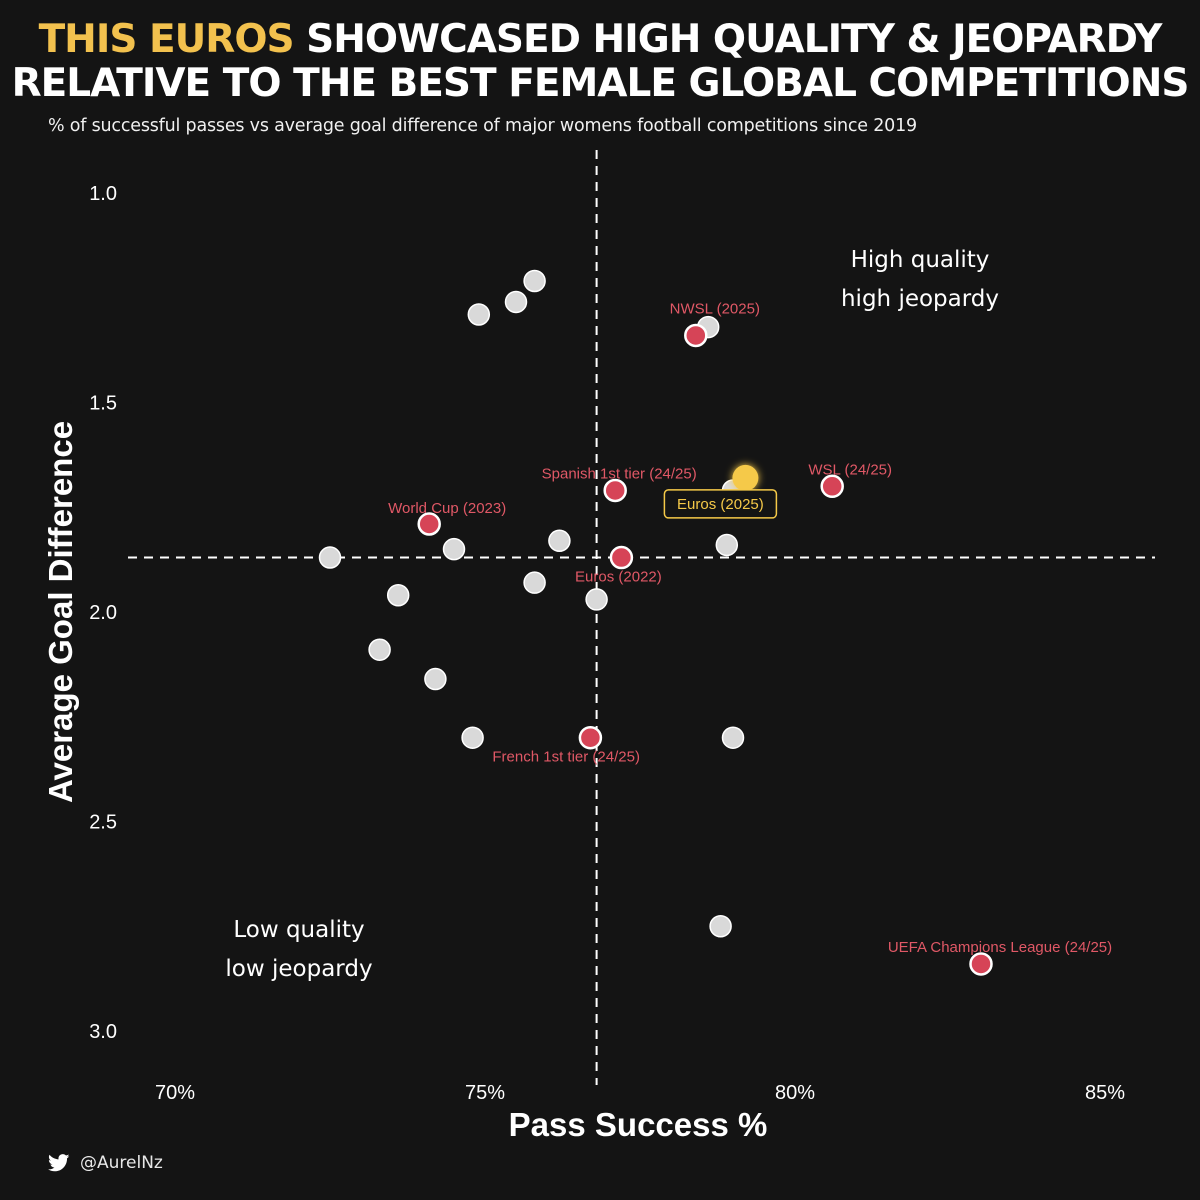  I want to click on y-tick-label: 2.5, so click(103, 823).